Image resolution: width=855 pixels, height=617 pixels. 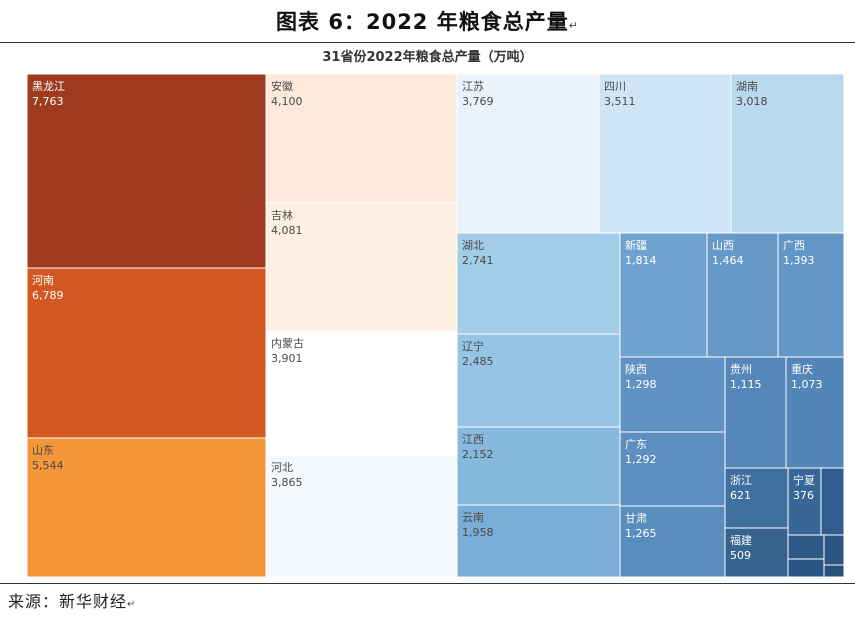 What do you see at coordinates (740, 495) in the screenshot?
I see `treemap-label-value: 621` at bounding box center [740, 495].